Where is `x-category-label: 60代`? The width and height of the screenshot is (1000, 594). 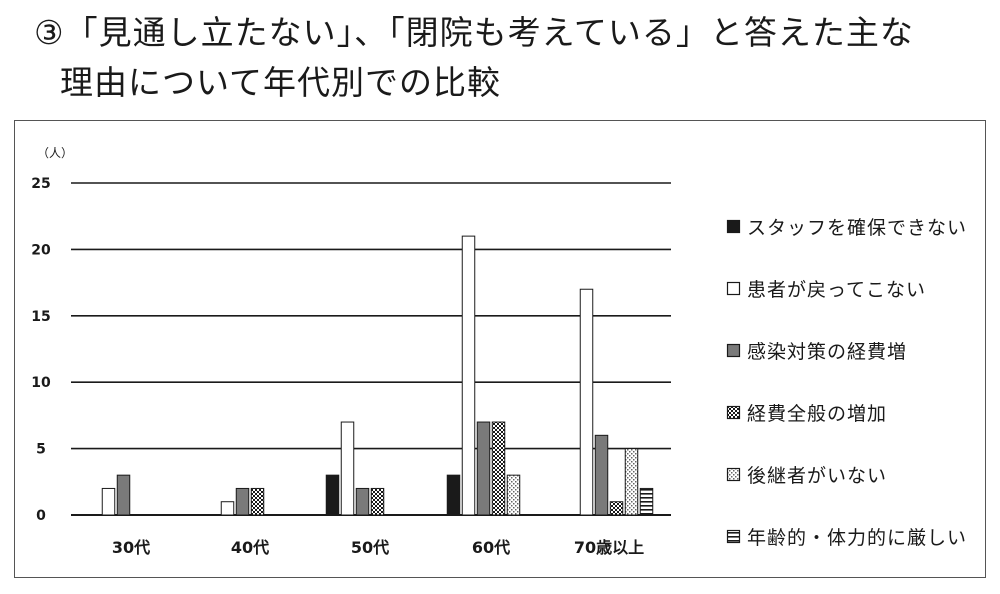
x-category-label: 60代 is located at coordinates (491, 547).